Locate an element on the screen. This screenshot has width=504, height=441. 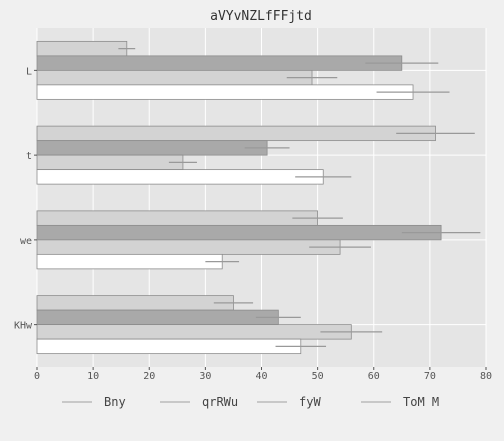
bar-ToM-M-KHw is located at coordinates (169, 346).